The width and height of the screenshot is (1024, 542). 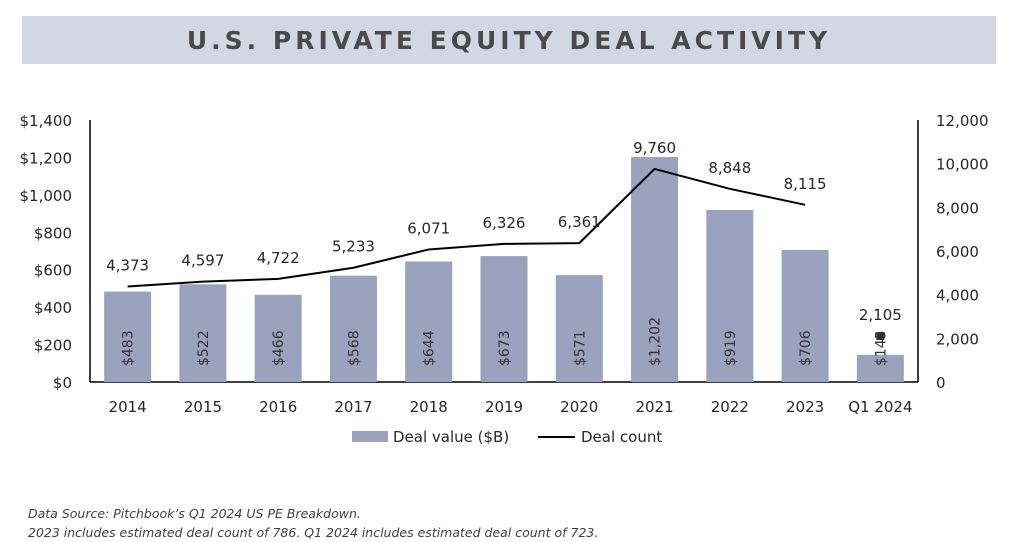 What do you see at coordinates (430, 348) in the screenshot?
I see `bar-value-label: $644` at bounding box center [430, 348].